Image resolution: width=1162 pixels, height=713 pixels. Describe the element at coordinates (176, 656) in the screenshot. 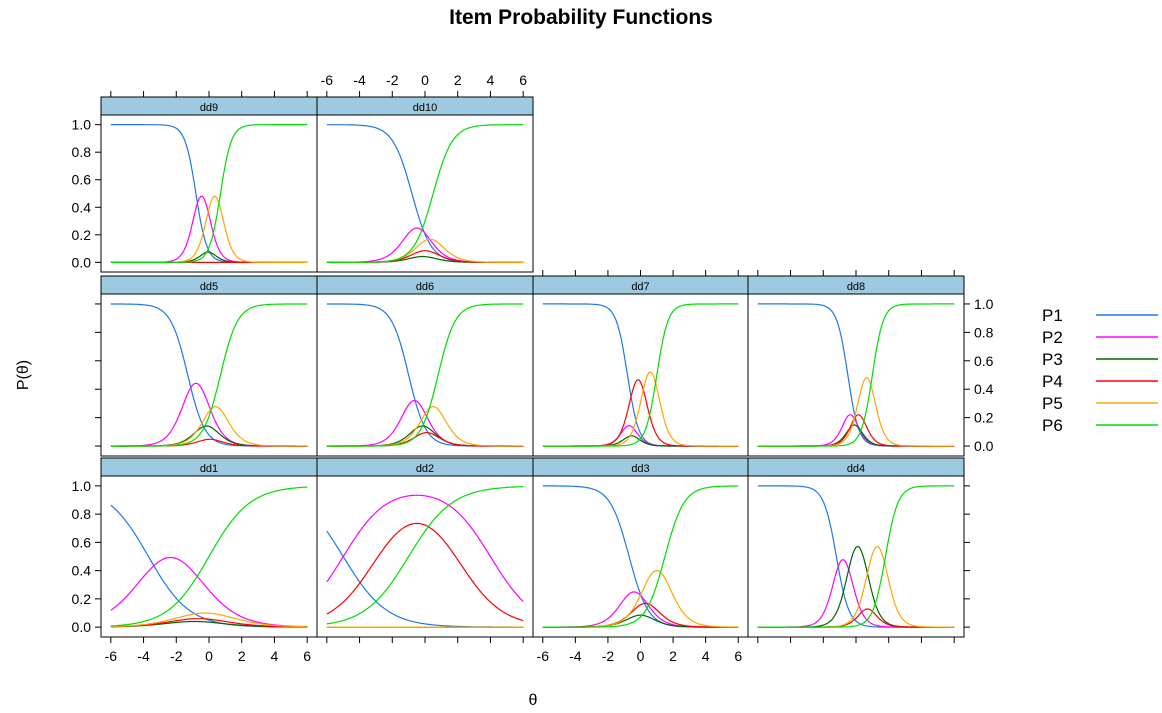

I see `x-tick-label: -2` at that location.